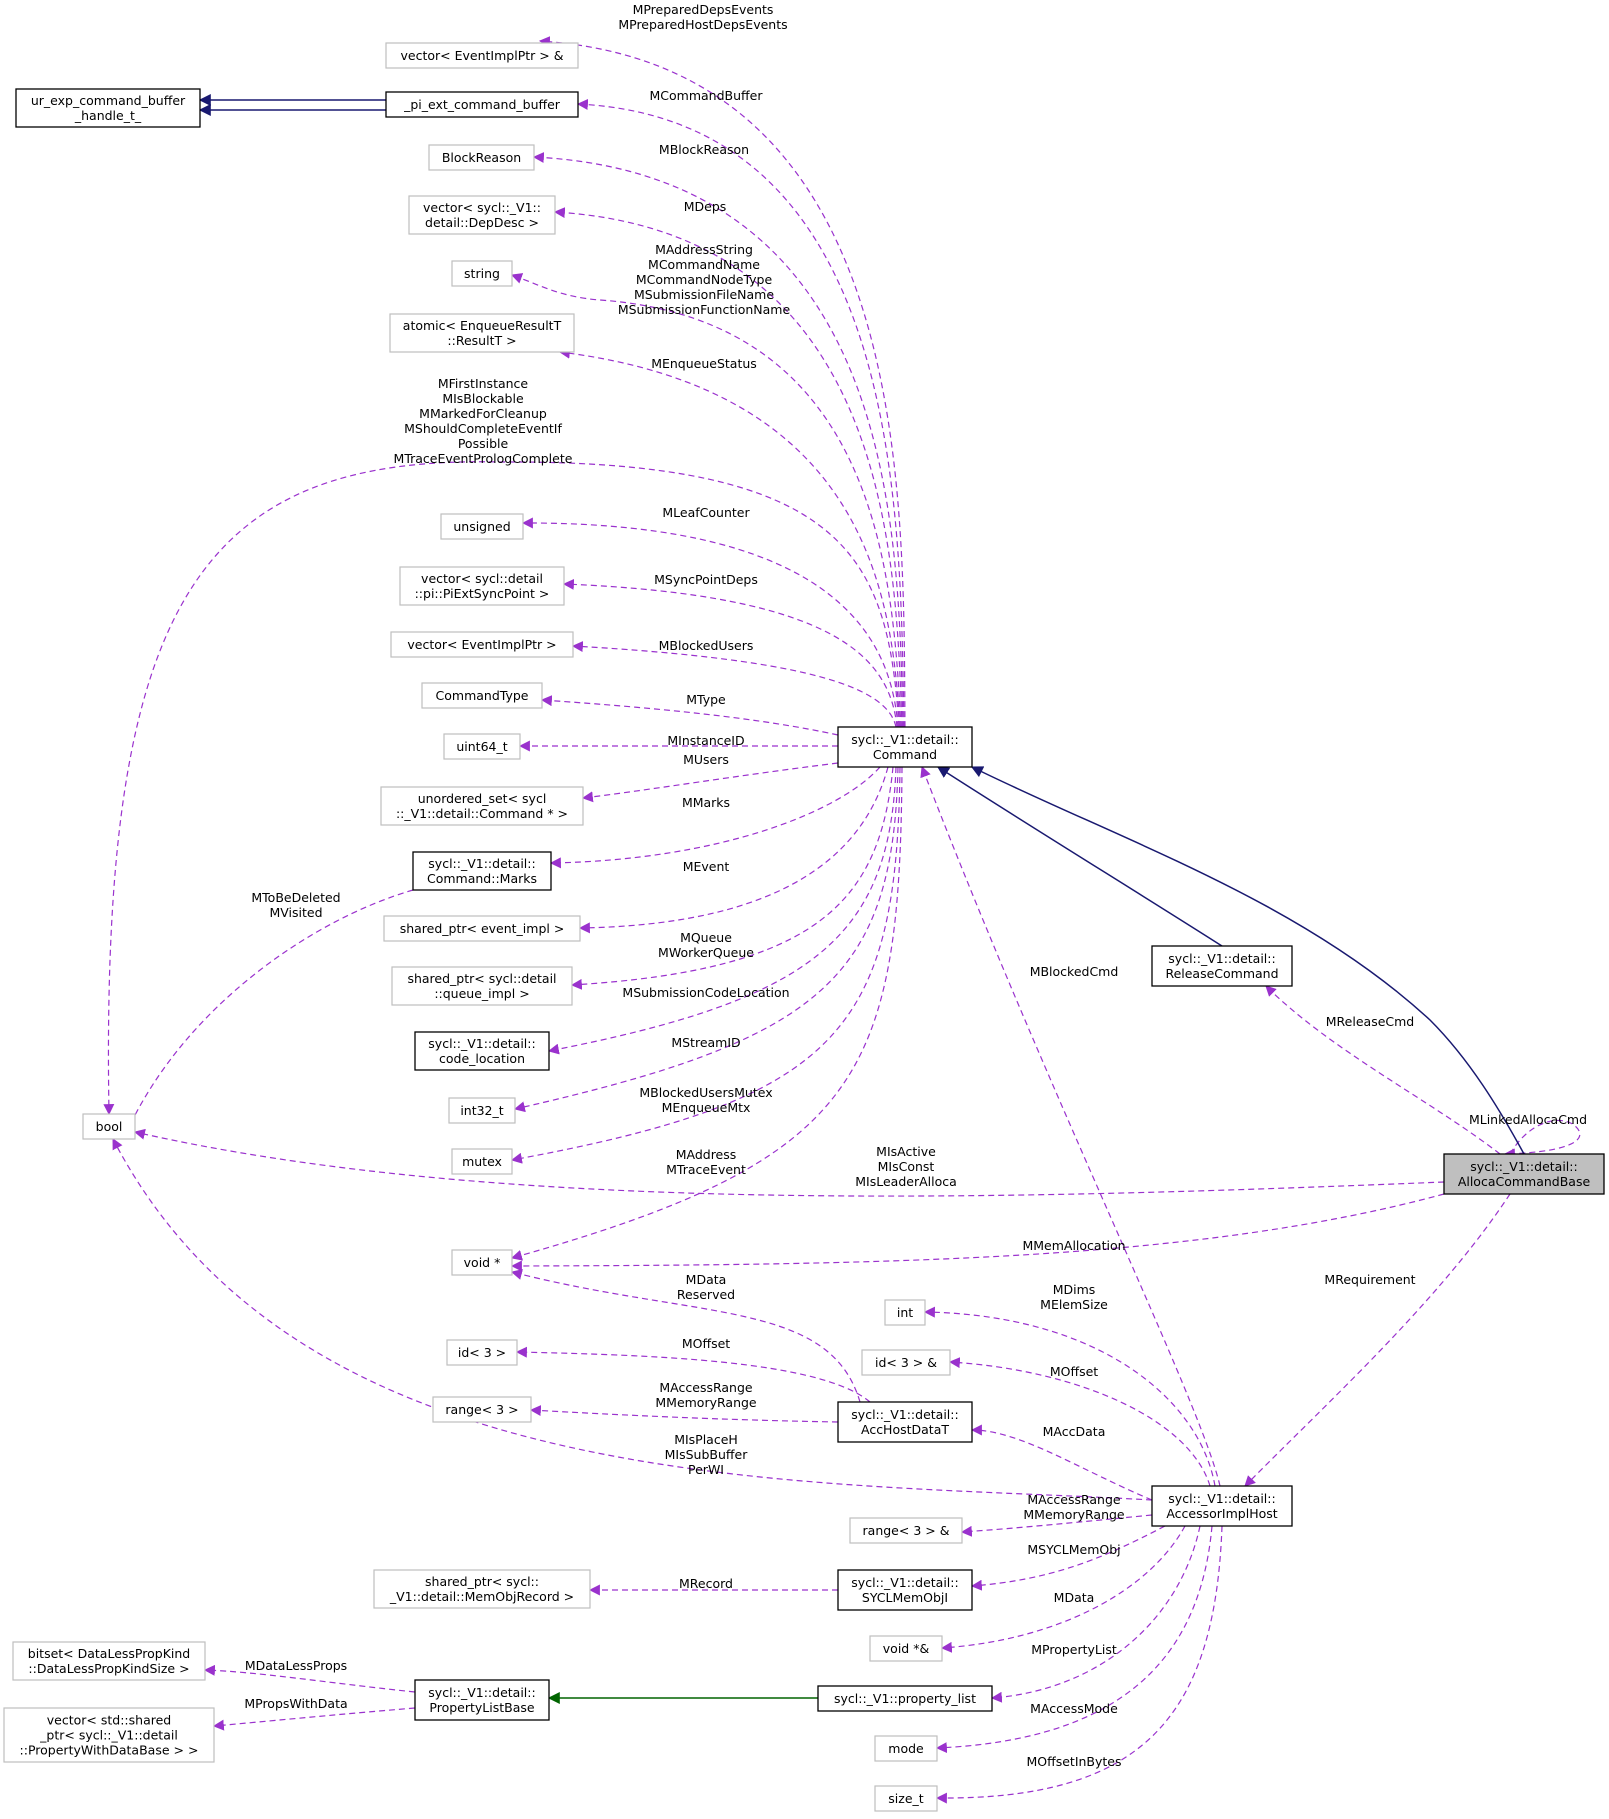  What do you see at coordinates (1073, 1549) in the screenshot?
I see `edge-label: MSYCLMemObj` at bounding box center [1073, 1549].